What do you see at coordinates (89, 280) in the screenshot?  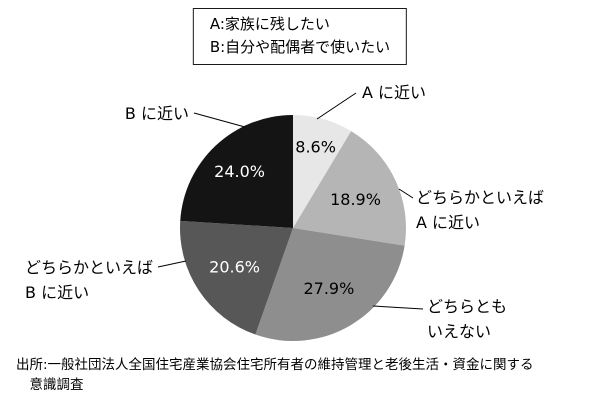 I see `pie-callout-label-4: どちらかといえば B に近い` at bounding box center [89, 280].